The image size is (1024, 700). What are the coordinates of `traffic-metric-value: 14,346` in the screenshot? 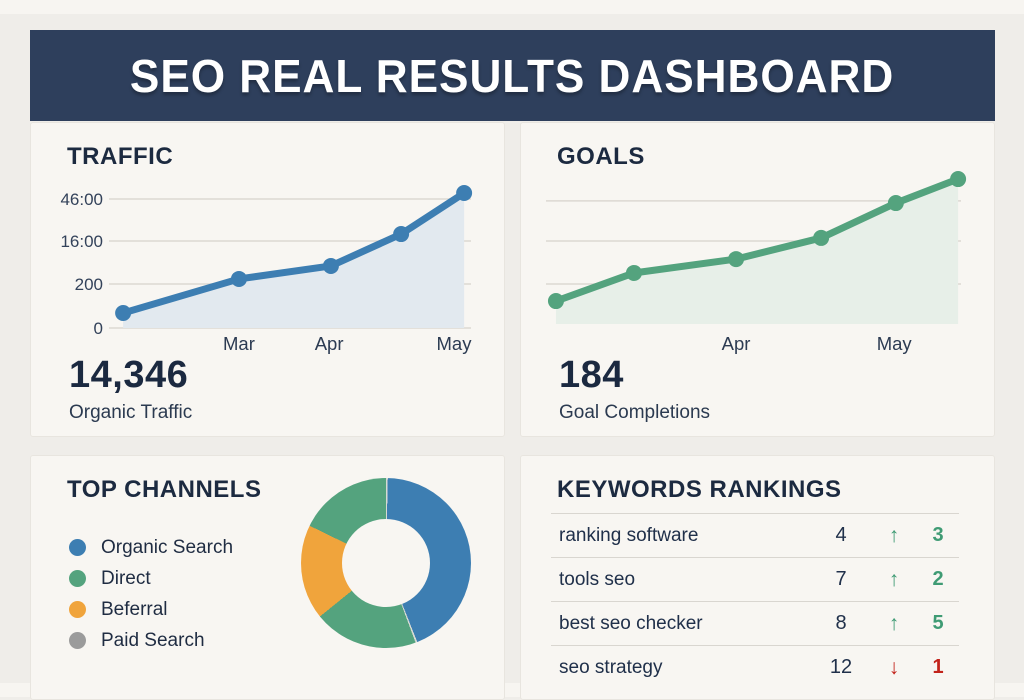 It's located at (129, 375).